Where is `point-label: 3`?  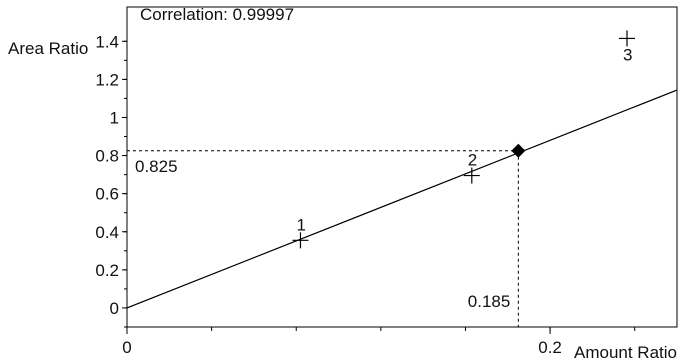 point-label: 3 is located at coordinates (627, 54).